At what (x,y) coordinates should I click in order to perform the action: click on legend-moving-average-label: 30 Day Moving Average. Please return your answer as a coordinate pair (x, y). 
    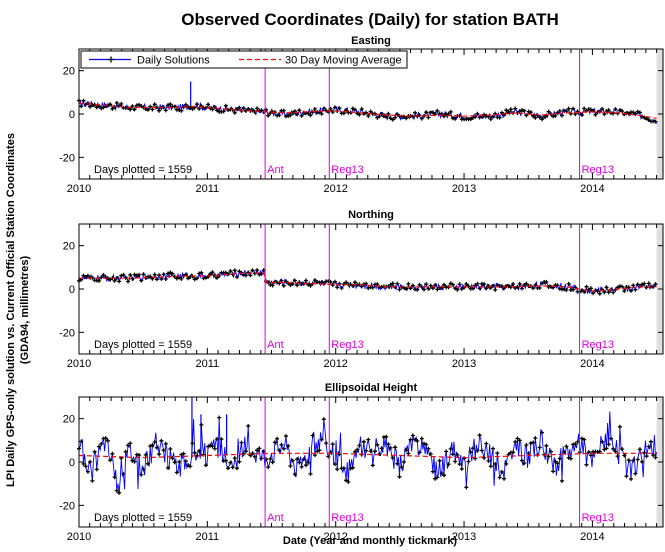
    Looking at the image, I should click on (343, 61).